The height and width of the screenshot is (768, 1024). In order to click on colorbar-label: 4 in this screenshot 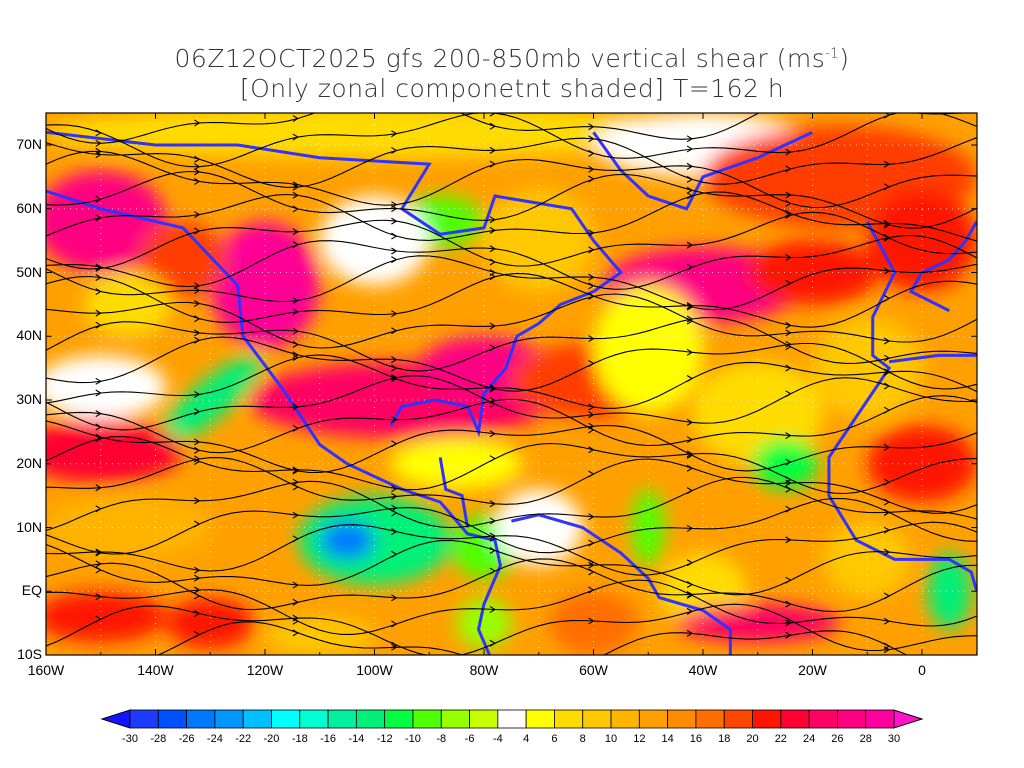, I will do `click(526, 739)`.